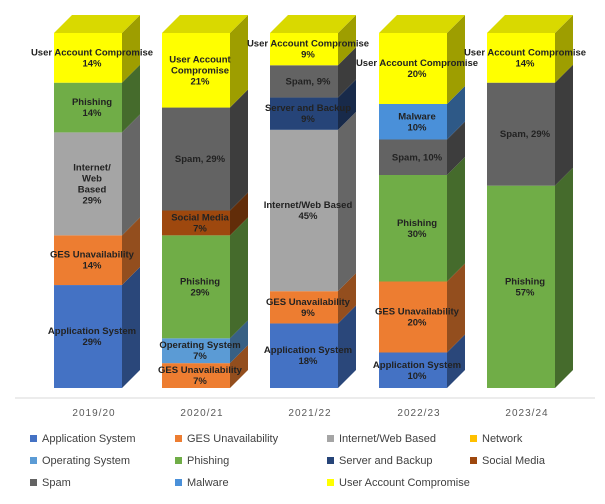  What do you see at coordinates (502, 439) in the screenshot?
I see `legend-label: Network` at bounding box center [502, 439].